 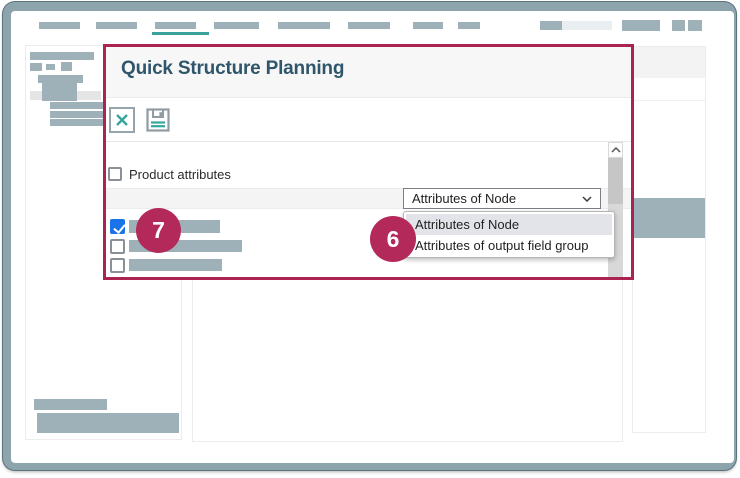 I want to click on product-attributes-label: Product attributes, so click(x=180, y=174).